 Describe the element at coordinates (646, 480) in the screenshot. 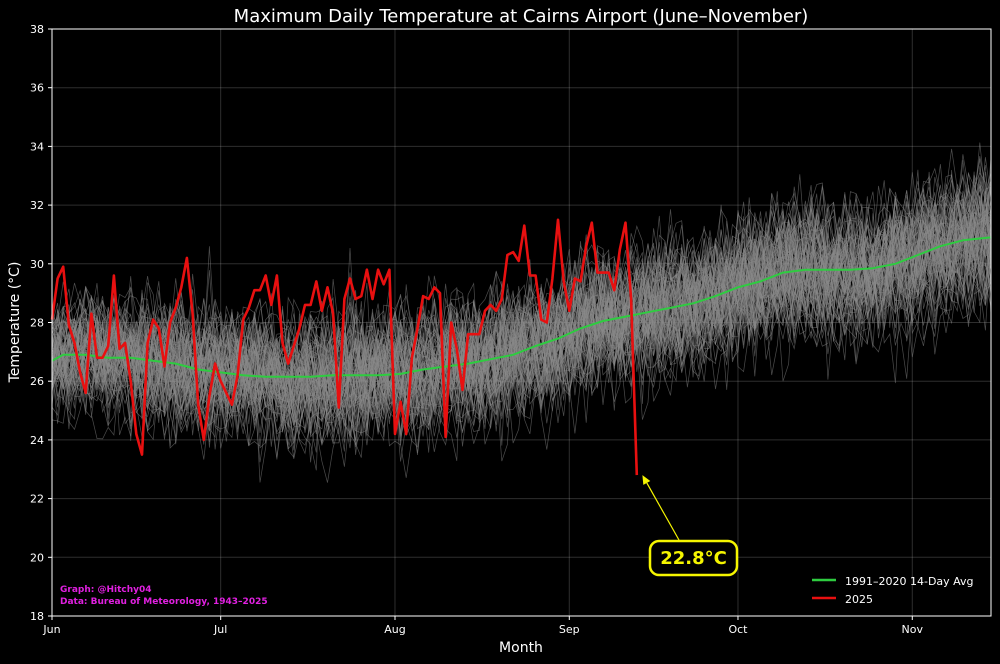

I see `annotation-arrow-head` at that location.